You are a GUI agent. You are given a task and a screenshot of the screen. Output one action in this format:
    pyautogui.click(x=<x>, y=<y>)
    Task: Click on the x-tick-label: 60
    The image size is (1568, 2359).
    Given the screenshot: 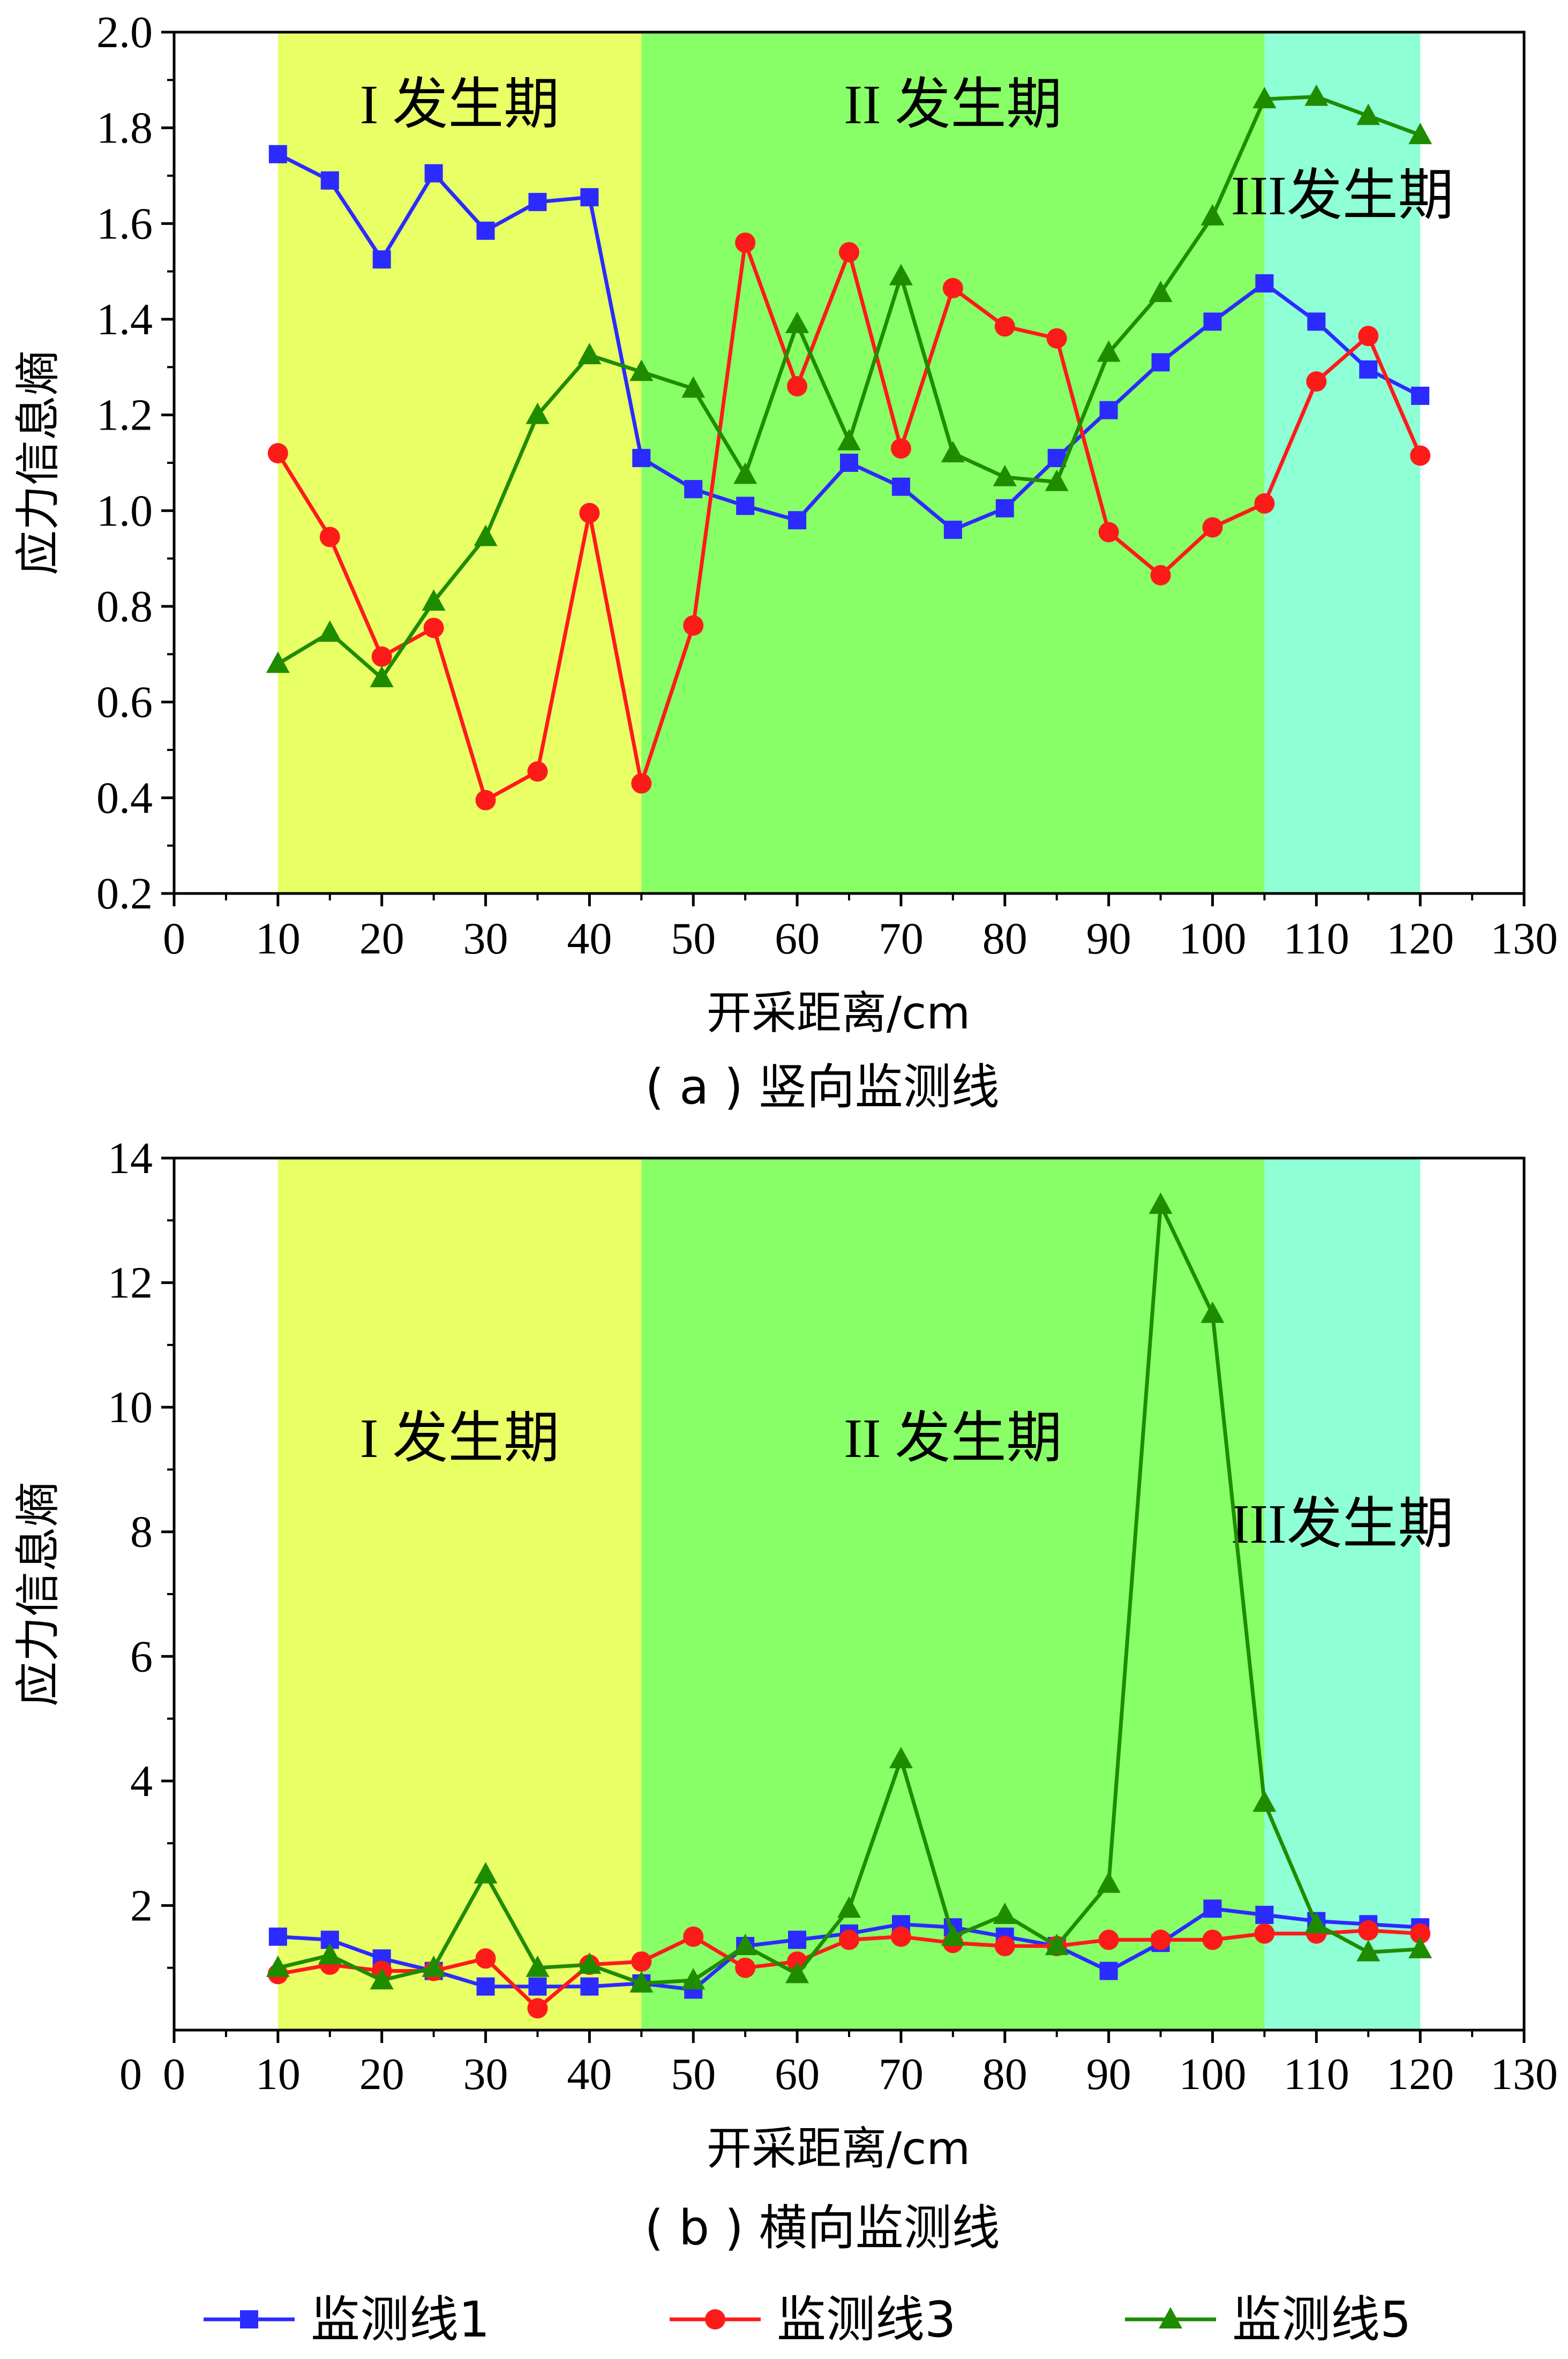 What is the action you would take?
    pyautogui.click(x=798, y=2074)
    